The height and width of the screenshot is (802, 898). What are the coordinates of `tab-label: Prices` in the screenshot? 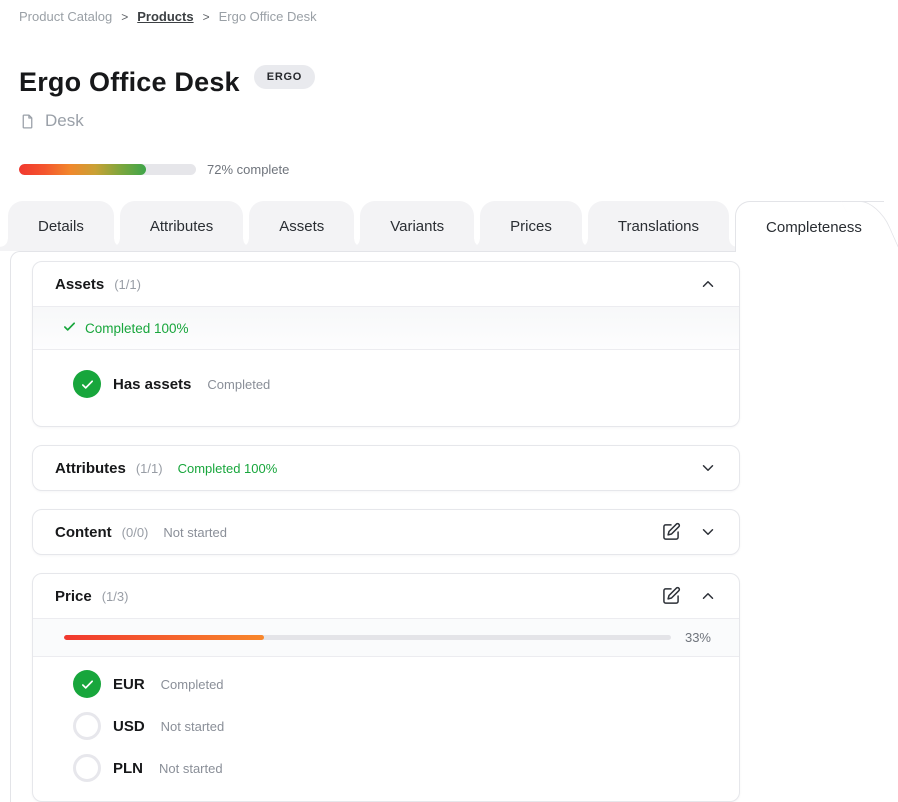 It's located at (531, 226).